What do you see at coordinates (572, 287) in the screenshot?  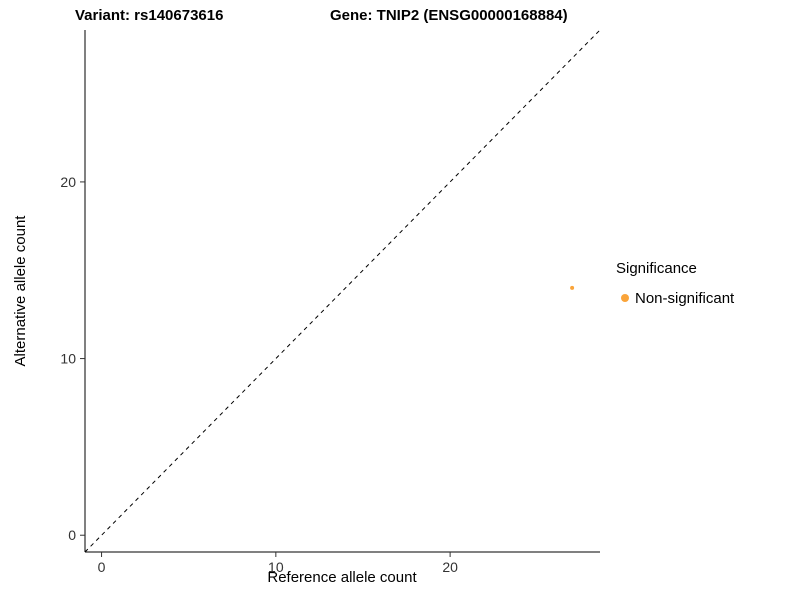 I see `data-point` at bounding box center [572, 287].